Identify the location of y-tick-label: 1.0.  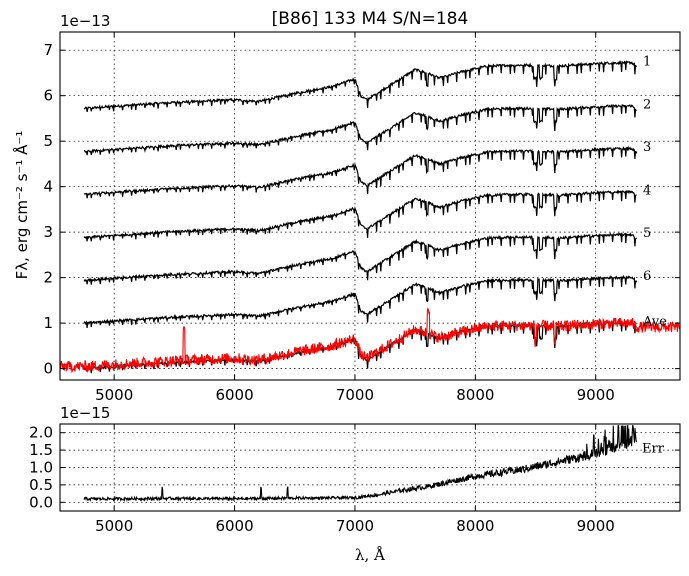
(41, 468).